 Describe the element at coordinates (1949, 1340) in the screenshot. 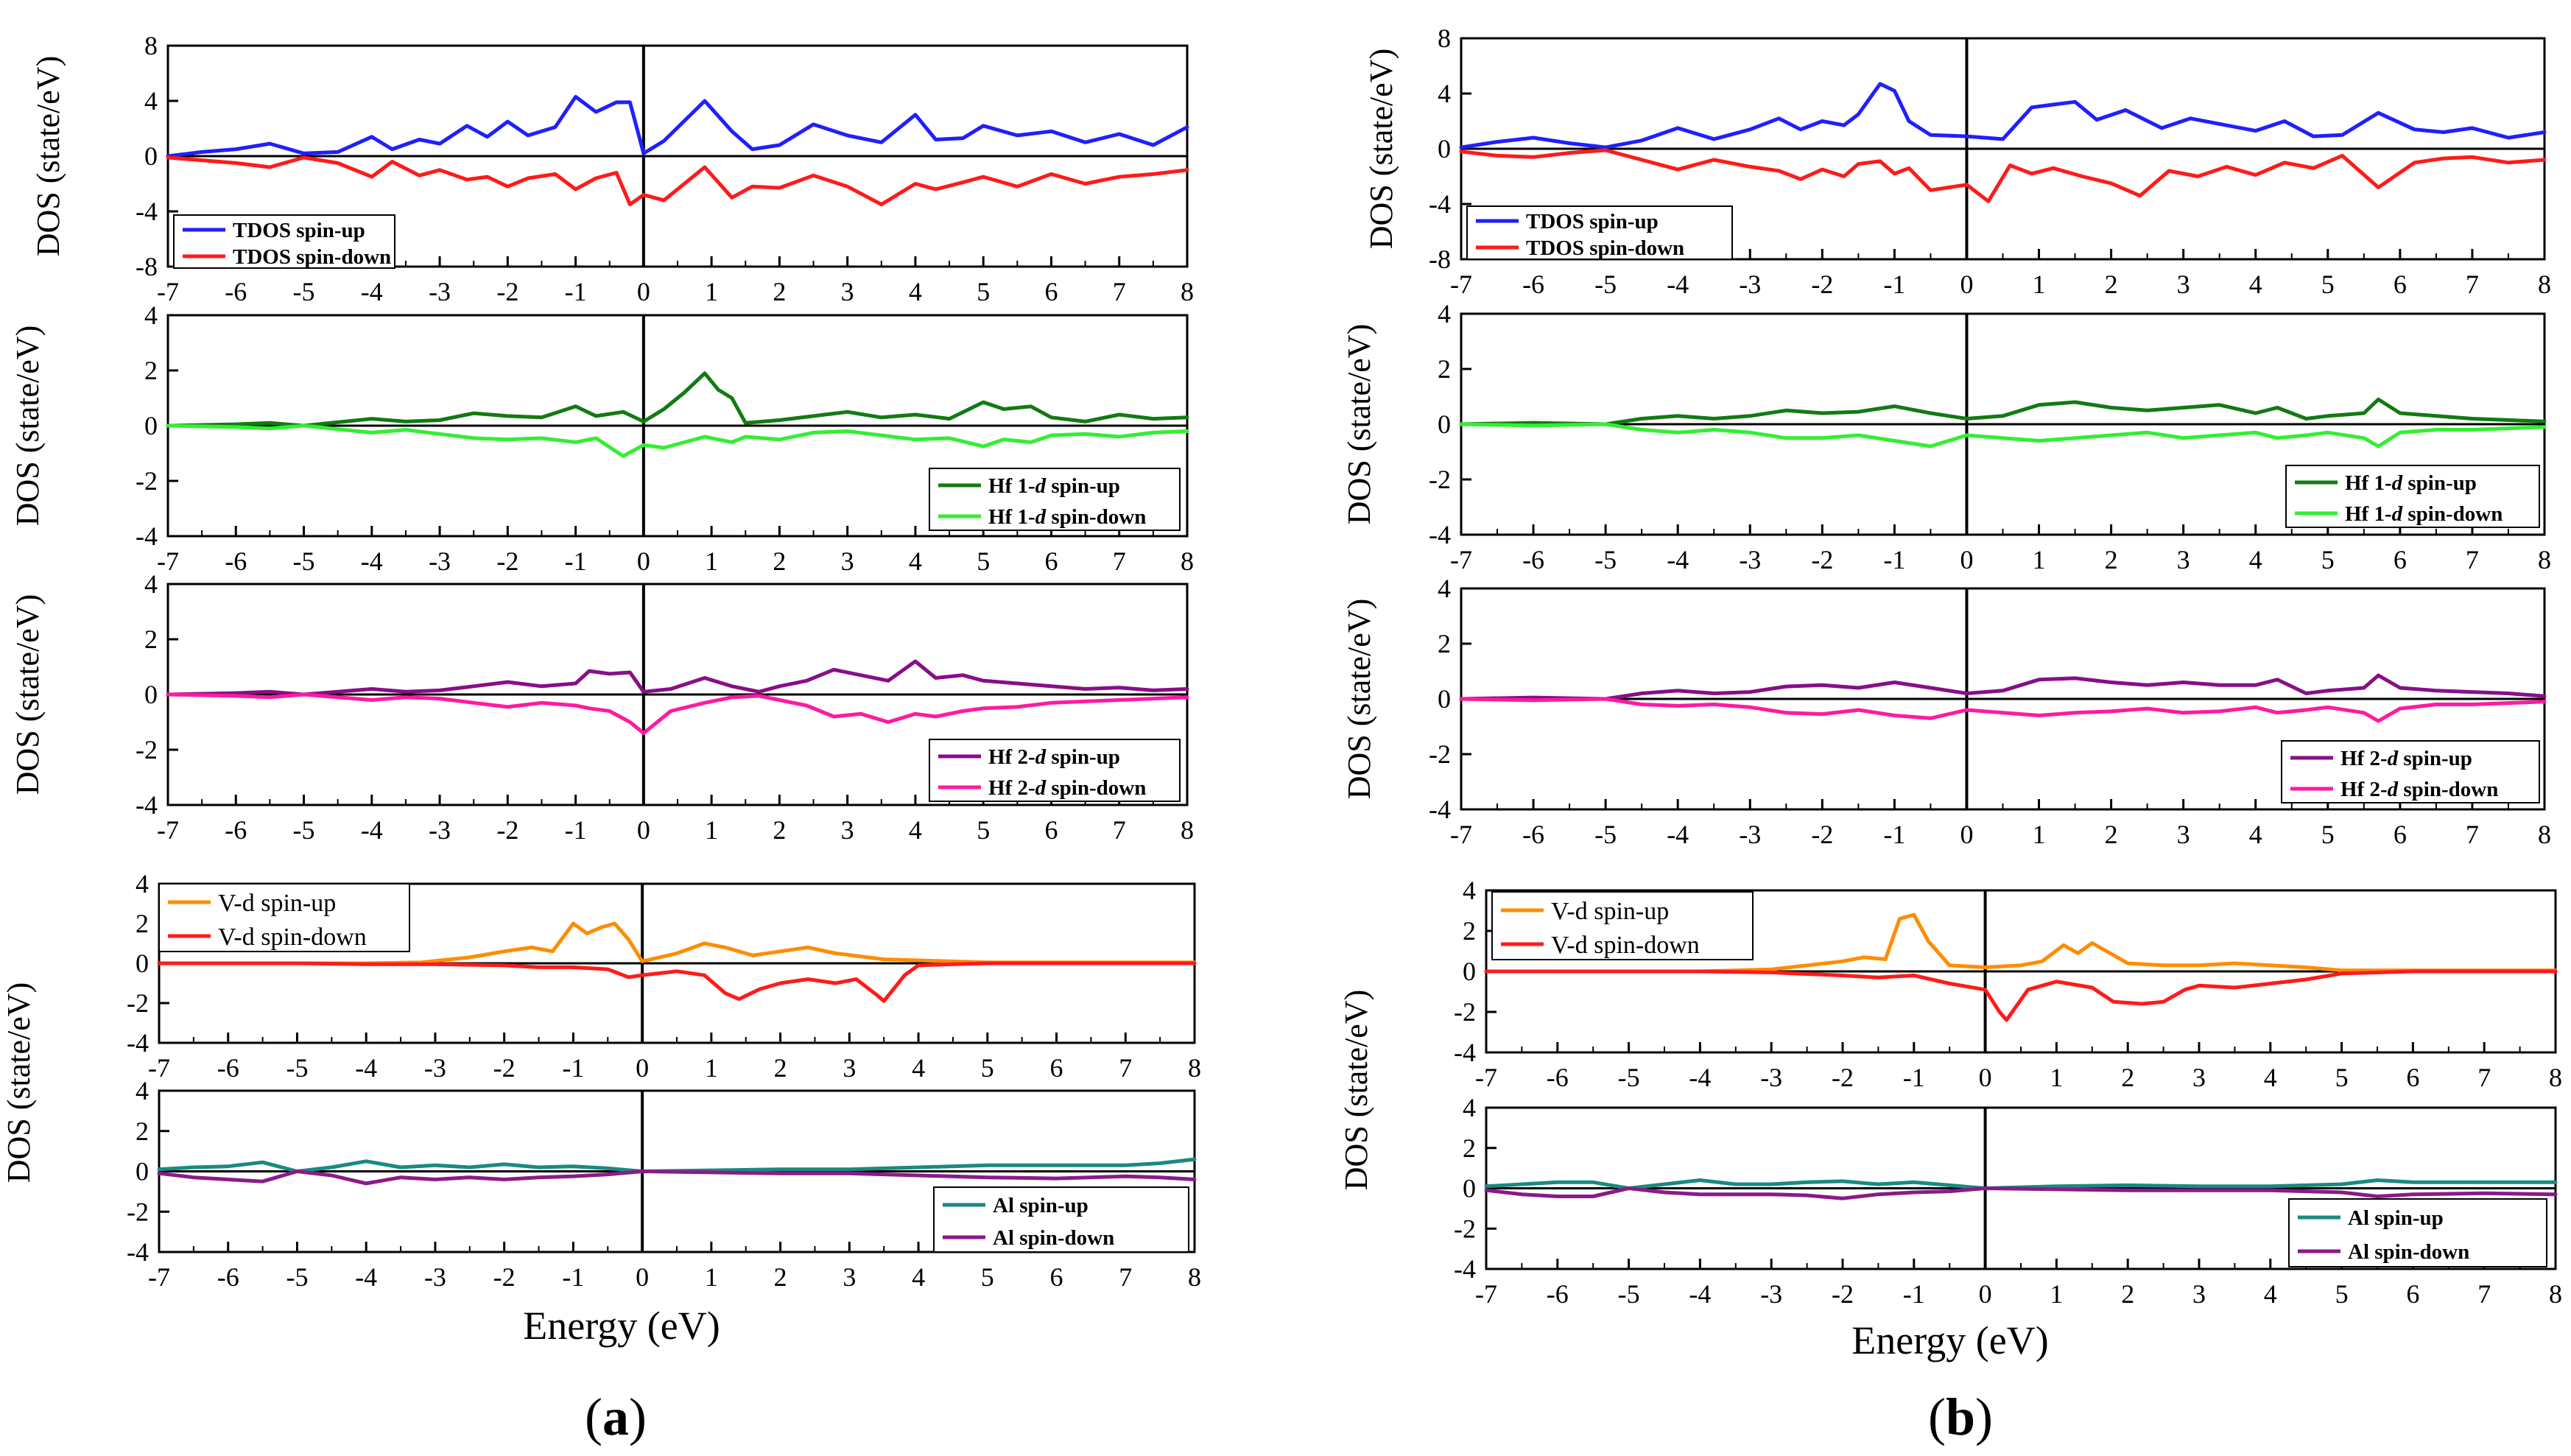

I see `x-axis-title-b: Energy (eV)` at that location.